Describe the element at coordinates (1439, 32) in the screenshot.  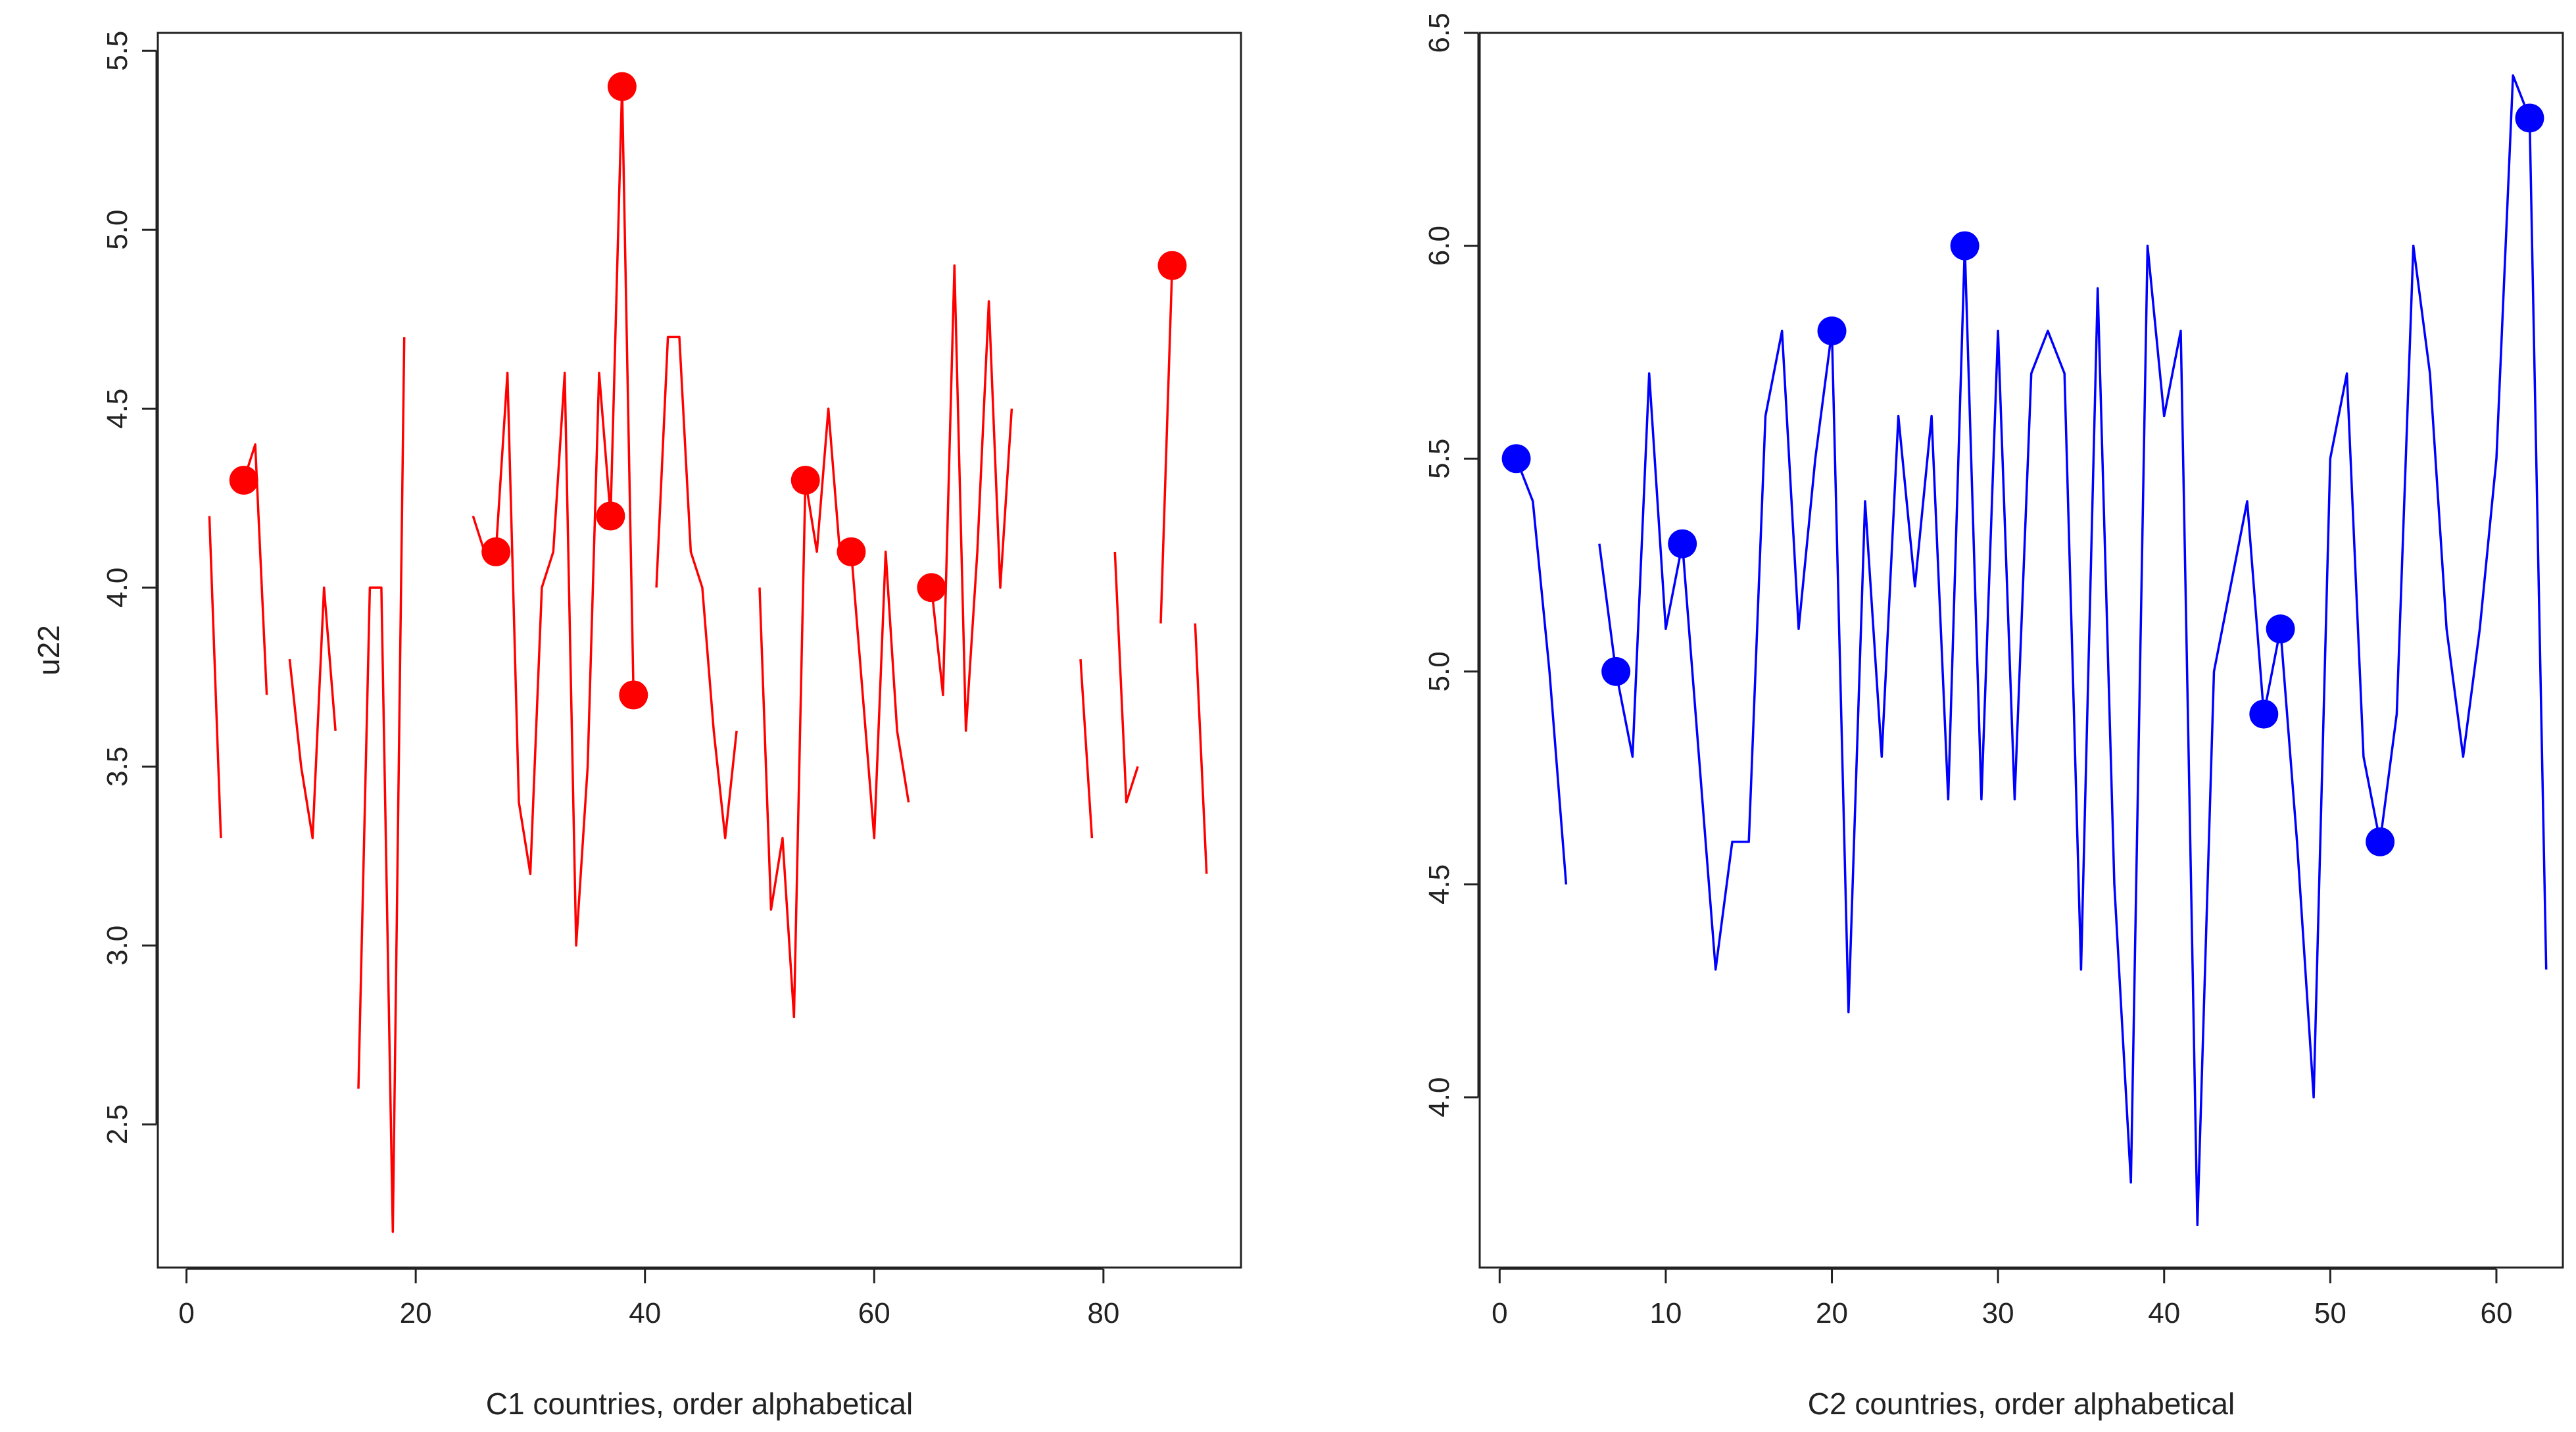
I see `y-tick-label: 6.5` at that location.